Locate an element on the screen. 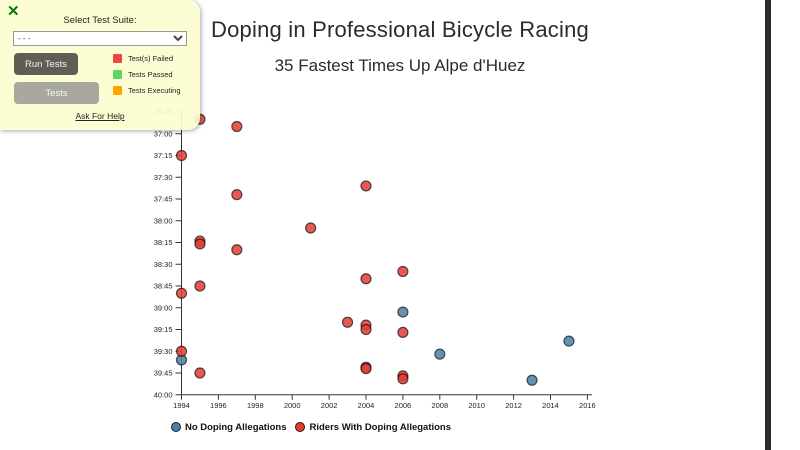 Image resolution: width=800 pixels, height=450 pixels. y-tick-label: 39:00 is located at coordinates (163, 307).